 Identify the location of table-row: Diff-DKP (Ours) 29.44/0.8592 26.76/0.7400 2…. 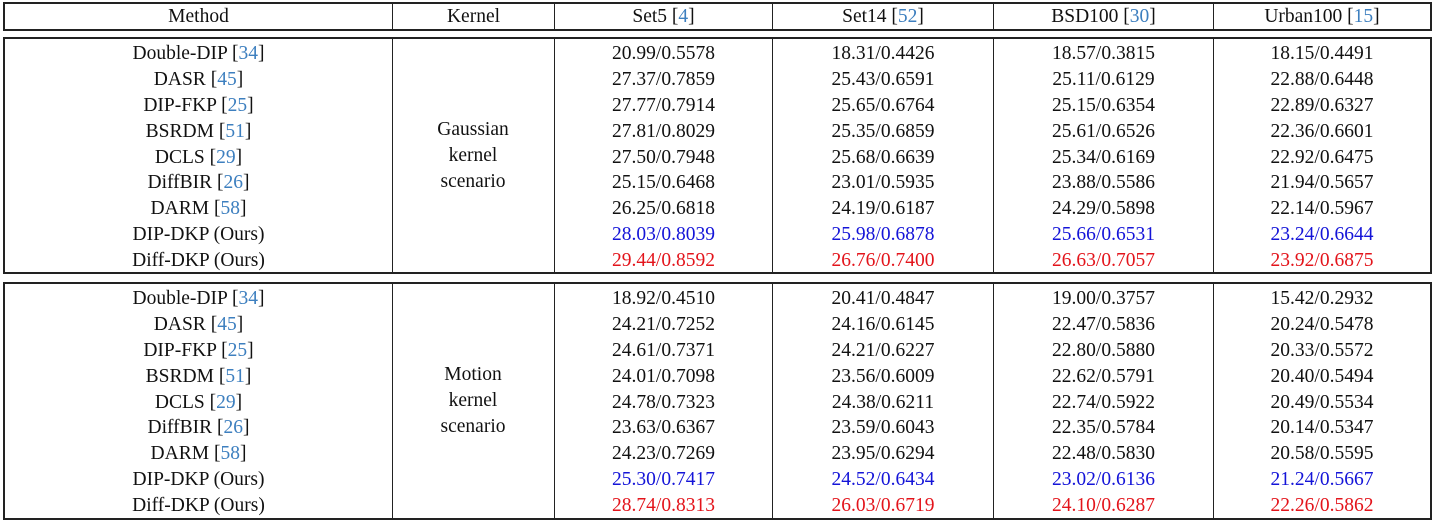
(717, 261).